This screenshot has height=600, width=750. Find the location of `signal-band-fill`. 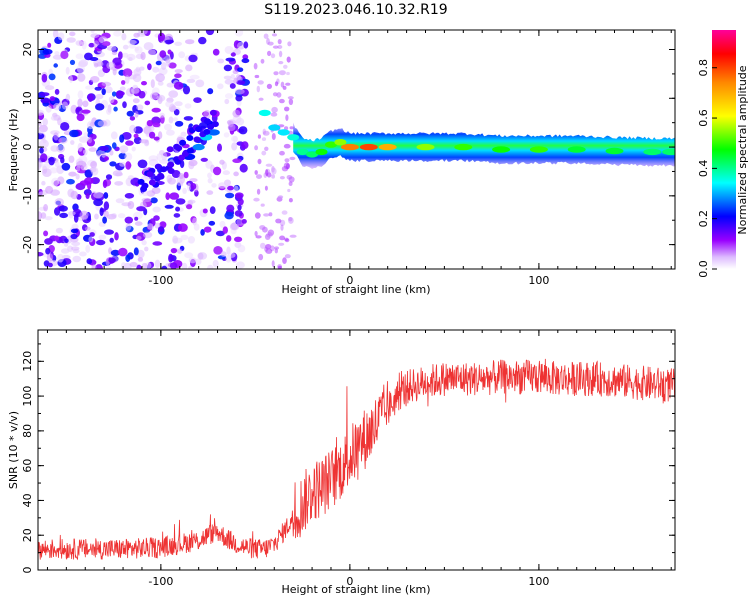

signal-band-fill is located at coordinates (484, 145).